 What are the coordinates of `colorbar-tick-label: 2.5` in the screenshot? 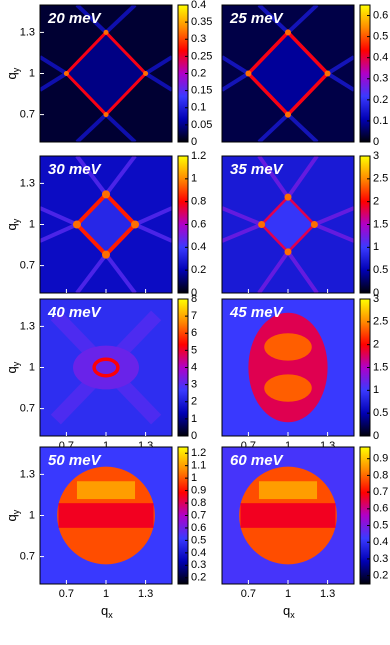 It's located at (380, 322).